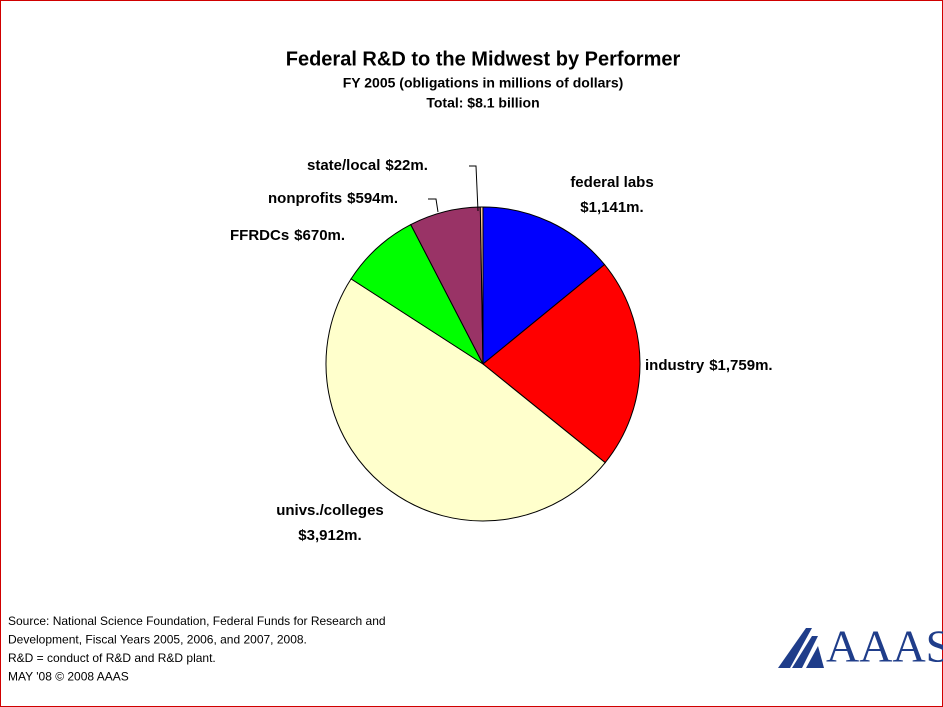 This screenshot has width=943, height=707. Describe the element at coordinates (406, 165) in the screenshot. I see `value-label: $22m.` at that location.